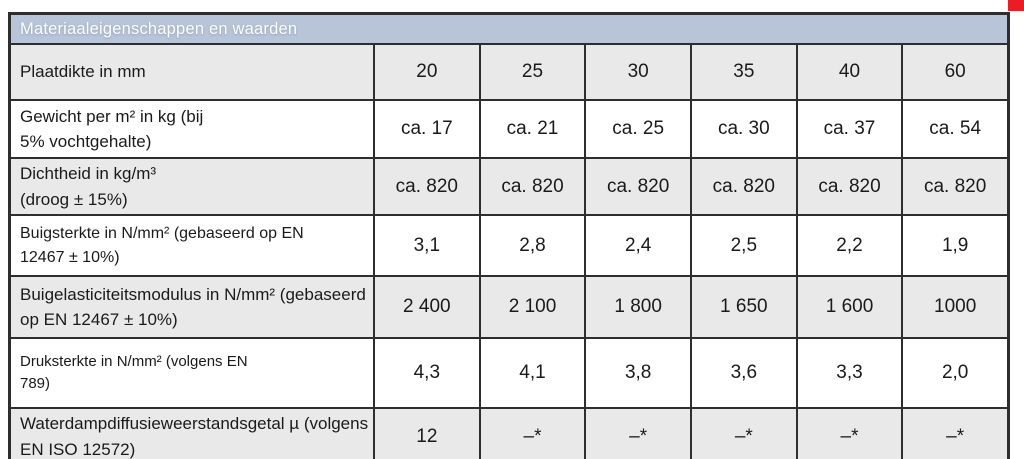  I want to click on table-title: Materiaaleigenschappen en waarden, so click(159, 28).